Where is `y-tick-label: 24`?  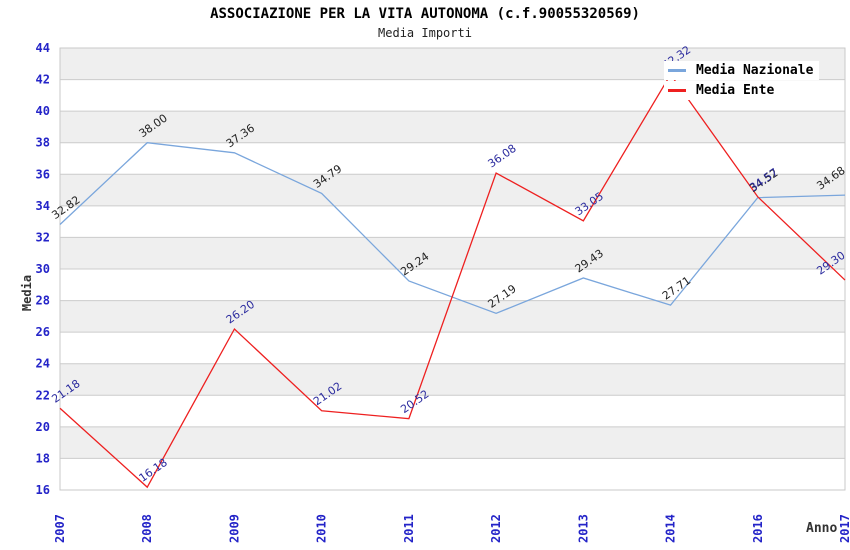
y-tick-label: 24 is located at coordinates (43, 364).